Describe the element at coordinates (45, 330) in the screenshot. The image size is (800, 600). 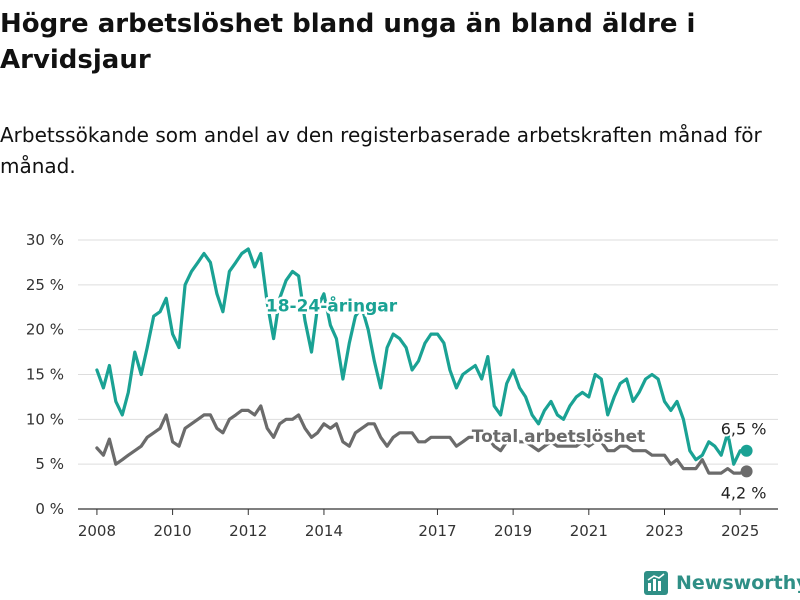
I see `y-tick-label: 20 %` at that location.